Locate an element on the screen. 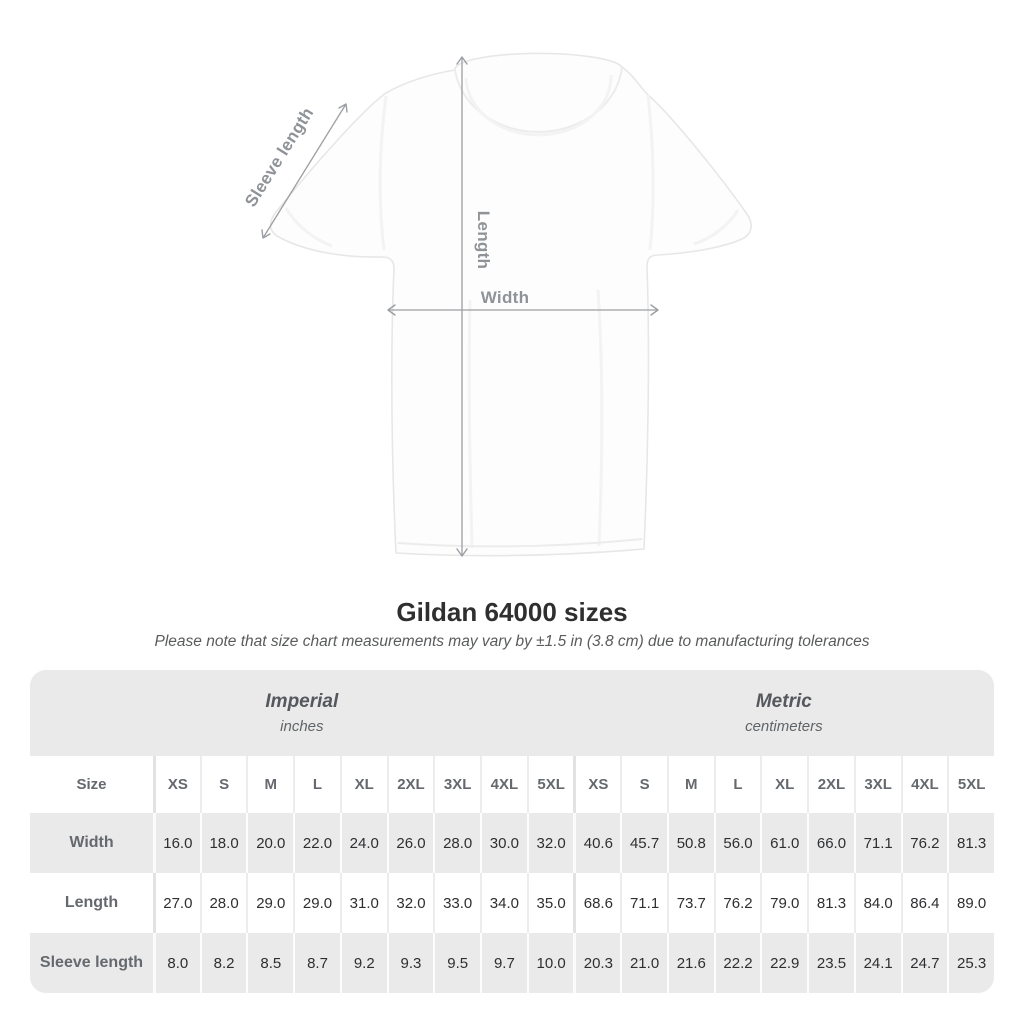 The height and width of the screenshot is (1024, 1024). value-cell: 27.0 is located at coordinates (176, 903).